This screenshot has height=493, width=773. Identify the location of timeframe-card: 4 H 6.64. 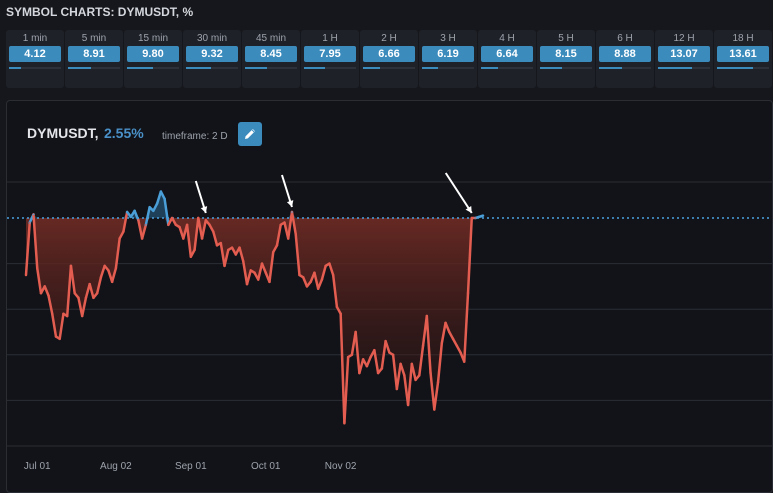
(507, 59).